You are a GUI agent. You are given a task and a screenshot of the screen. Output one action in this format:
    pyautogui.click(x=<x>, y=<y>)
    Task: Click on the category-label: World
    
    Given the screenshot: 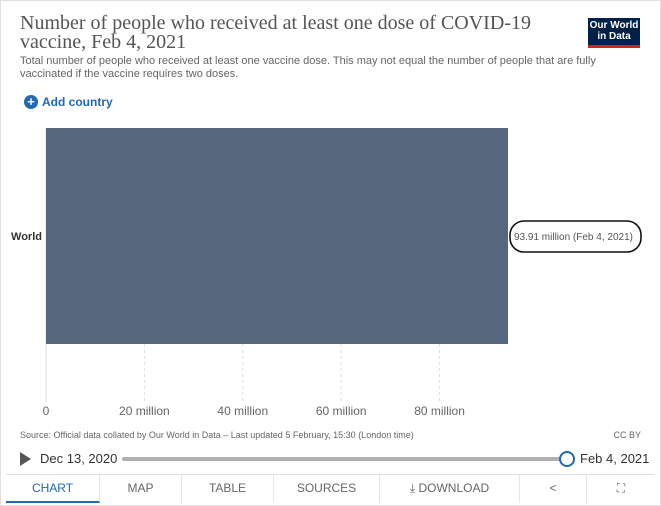 What is the action you would take?
    pyautogui.click(x=26, y=237)
    